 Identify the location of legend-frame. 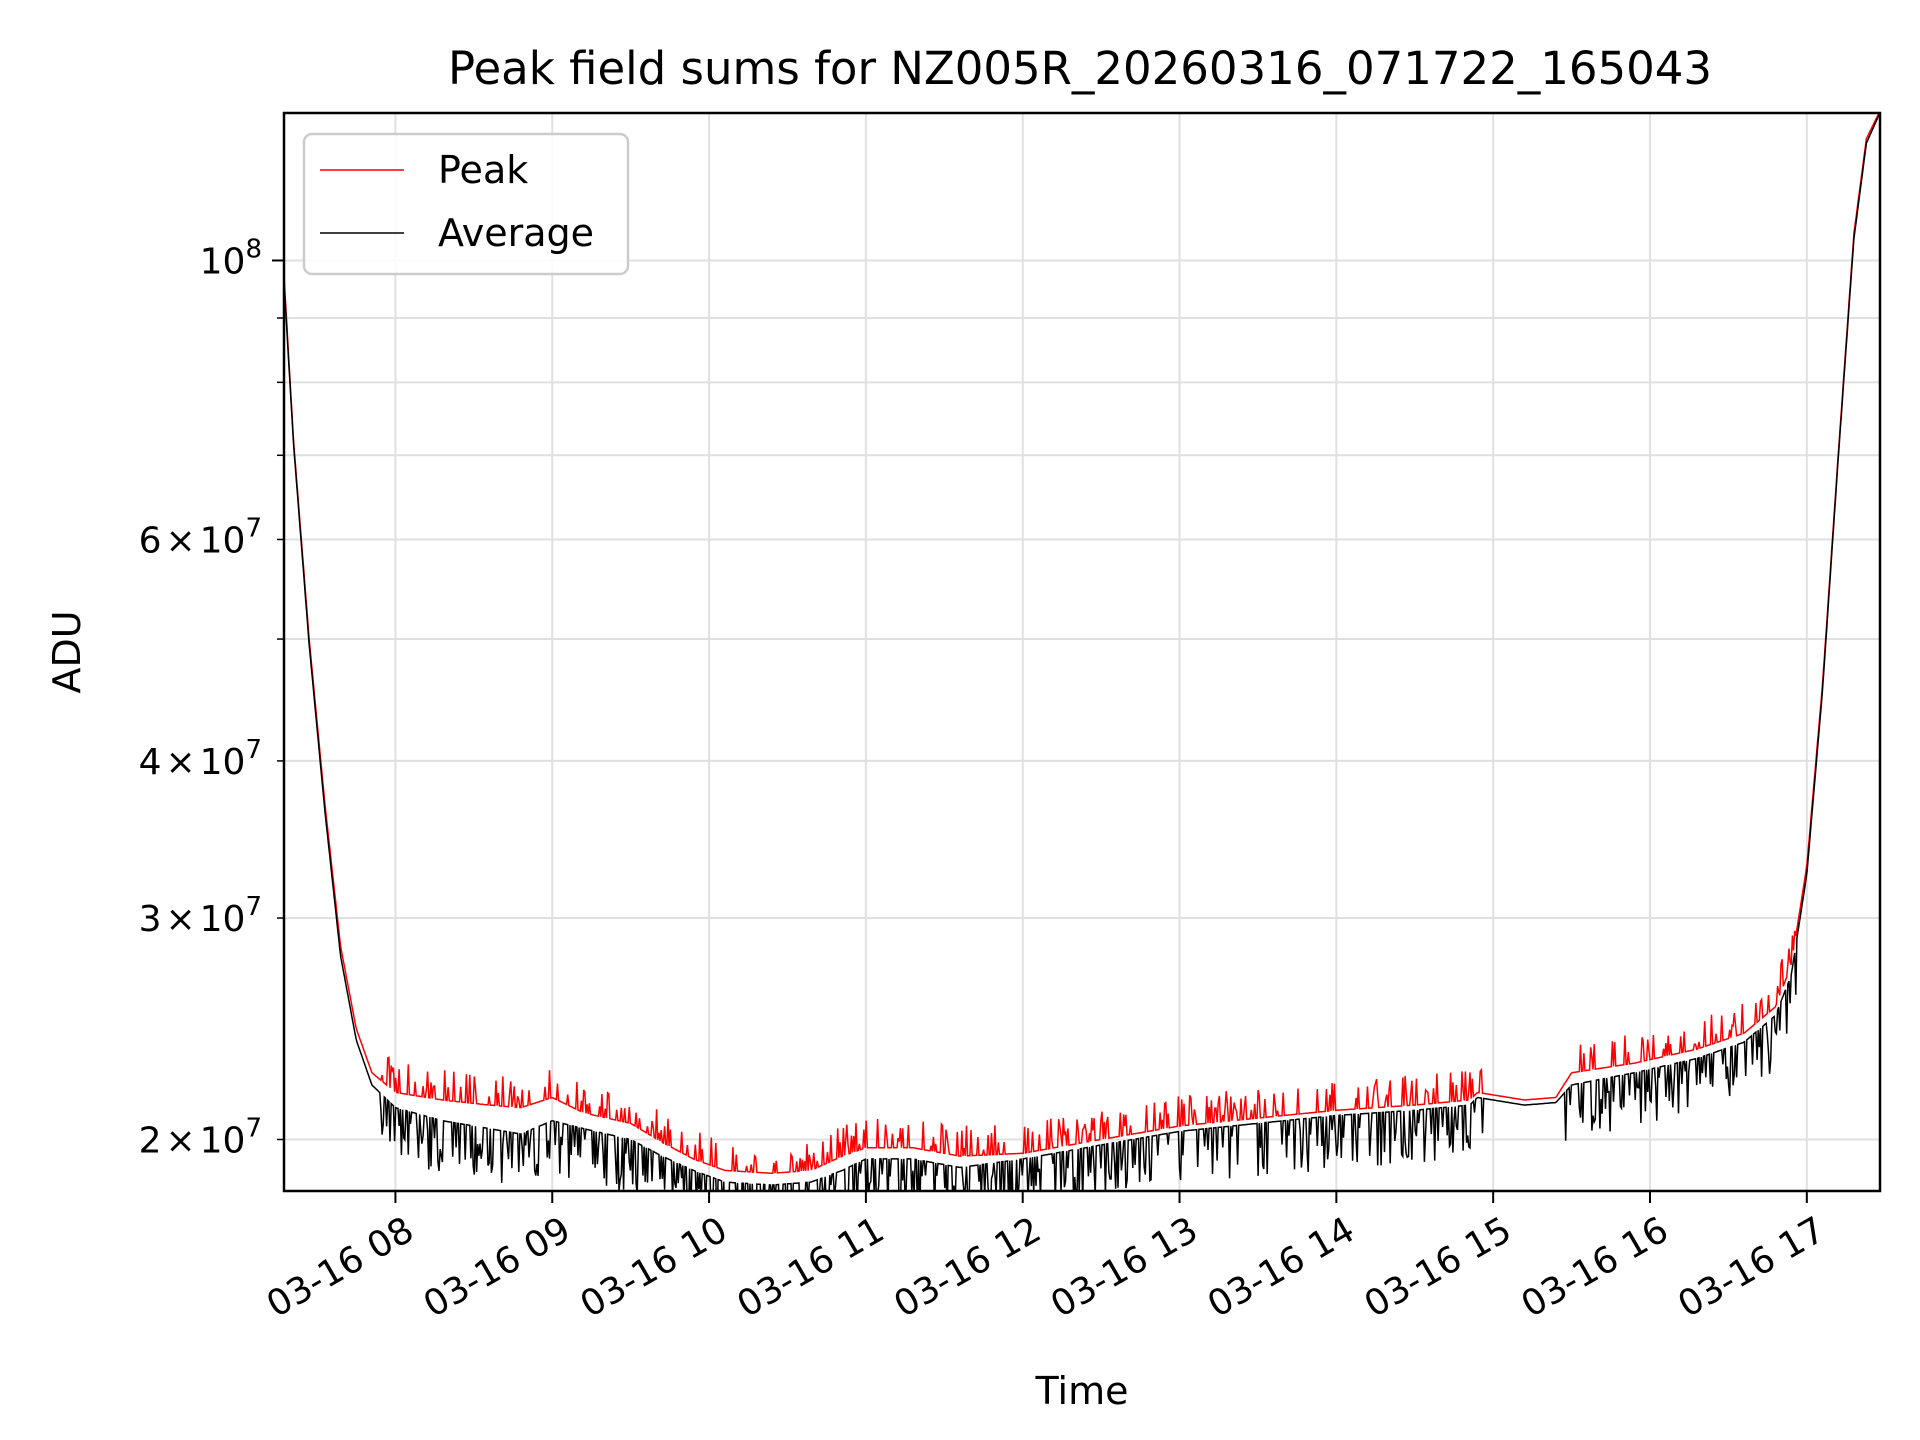
(466, 204).